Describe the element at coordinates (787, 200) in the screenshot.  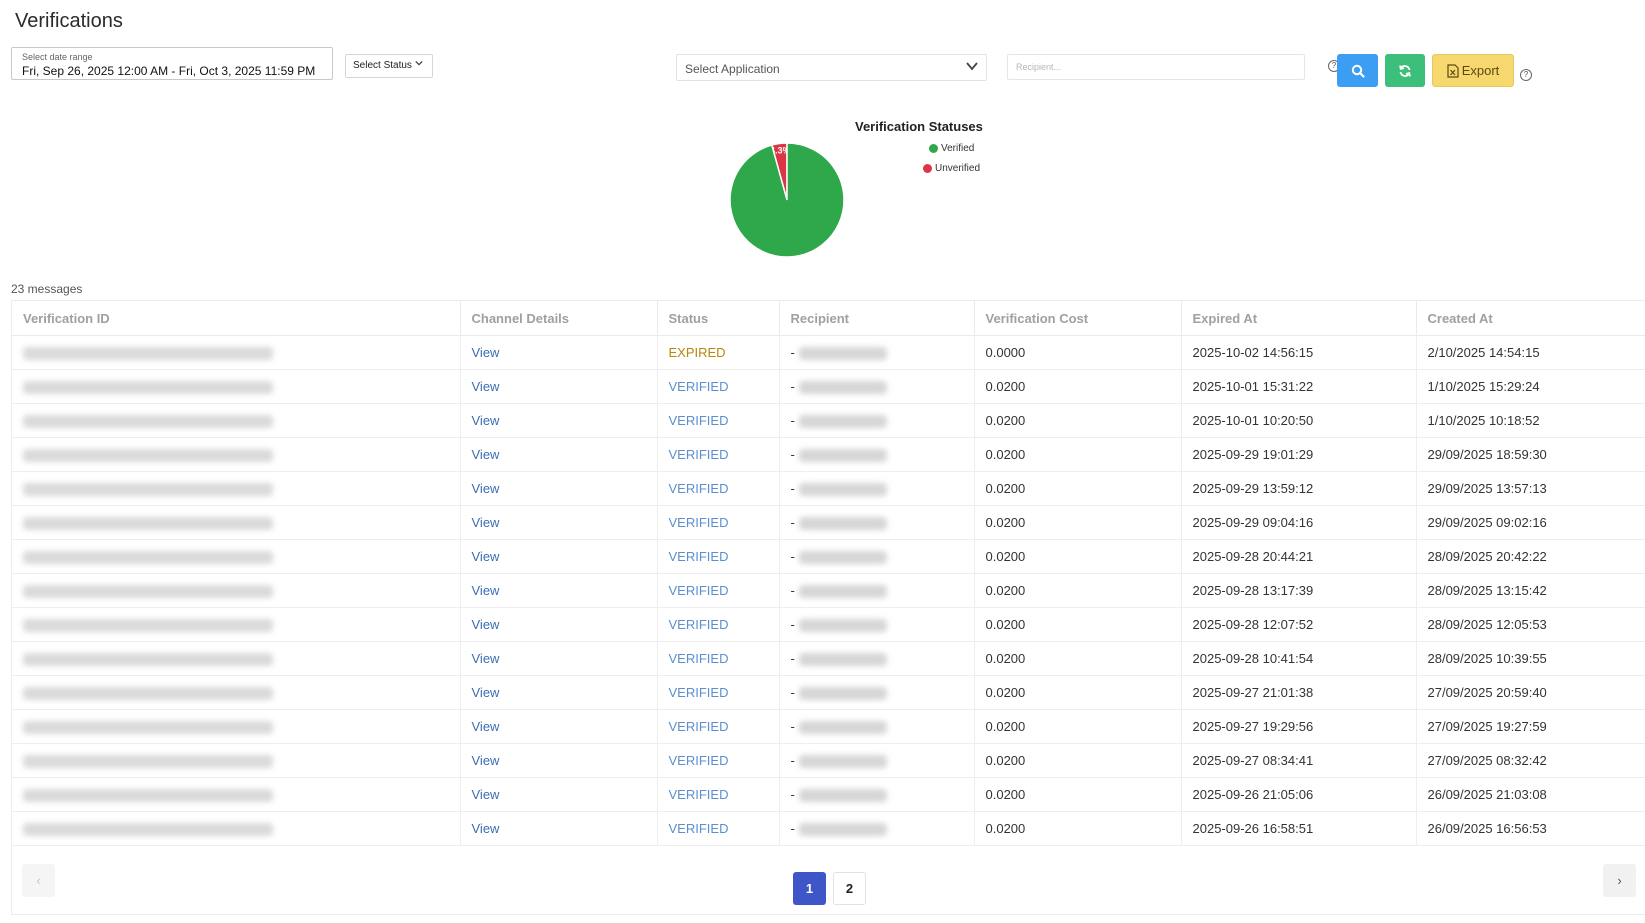
I see `pie-slice-verified` at that location.